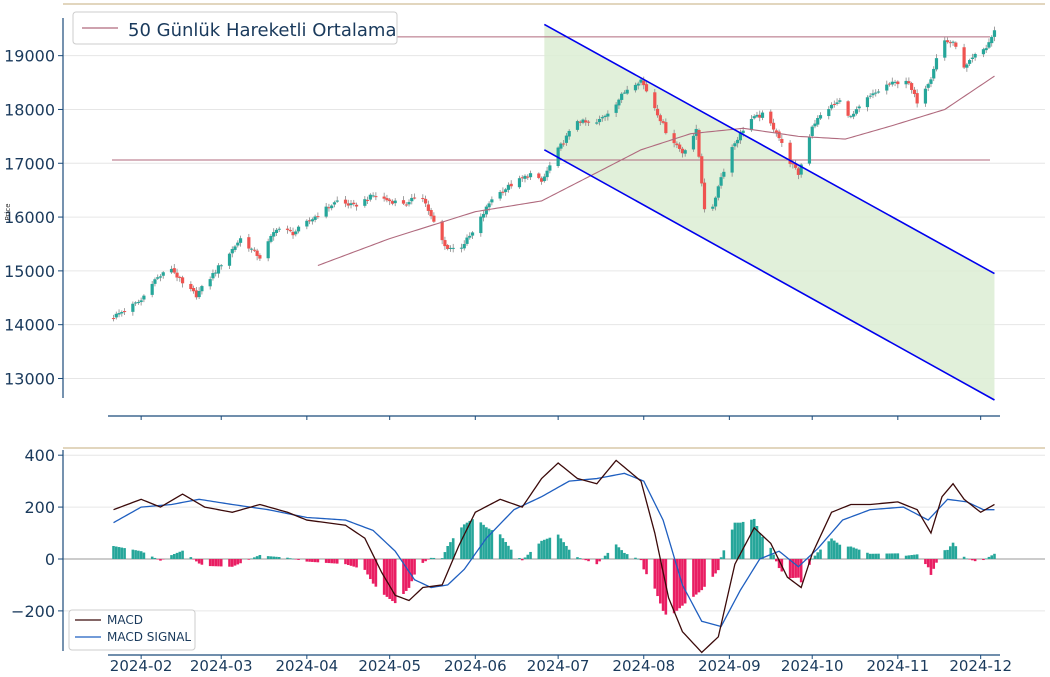 This screenshot has height=677, width=1050. I want to click on price-y-tick-label: 15000, so click(29, 271).